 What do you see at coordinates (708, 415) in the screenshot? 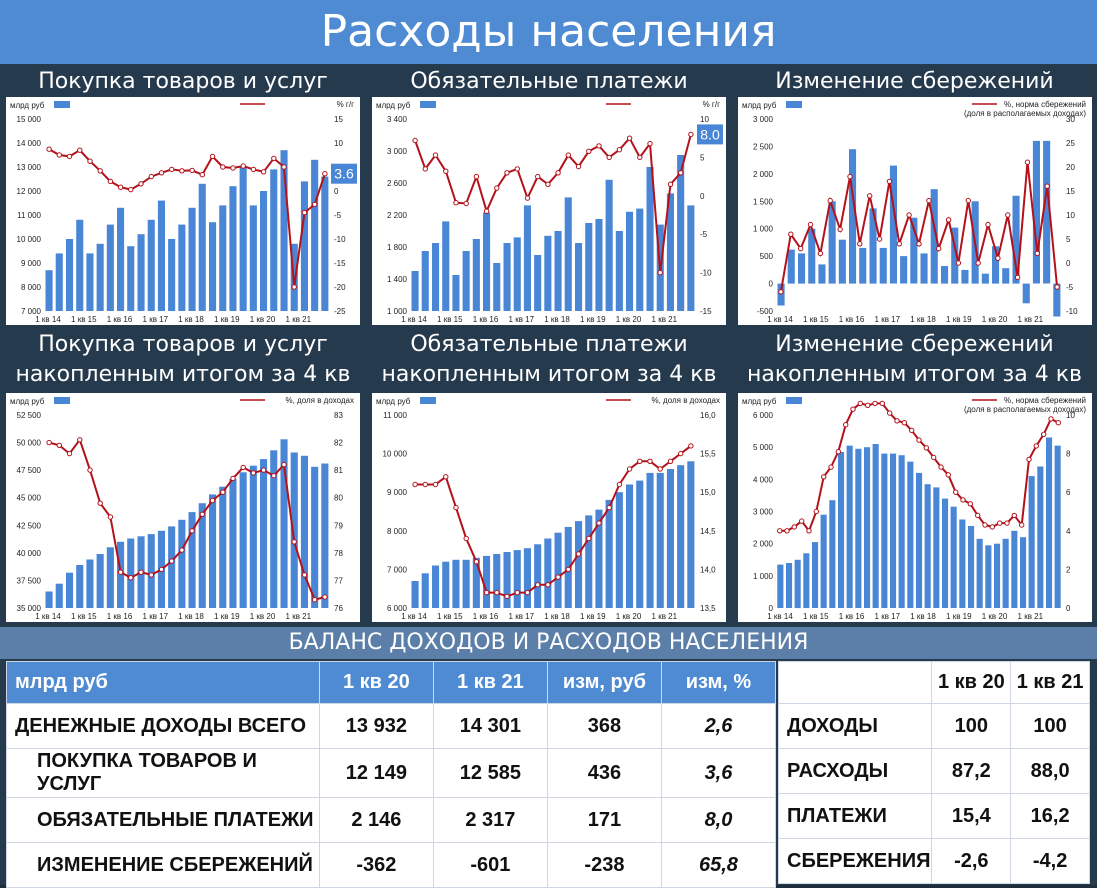
I see `y2-tick-label: 16,0` at bounding box center [708, 415].